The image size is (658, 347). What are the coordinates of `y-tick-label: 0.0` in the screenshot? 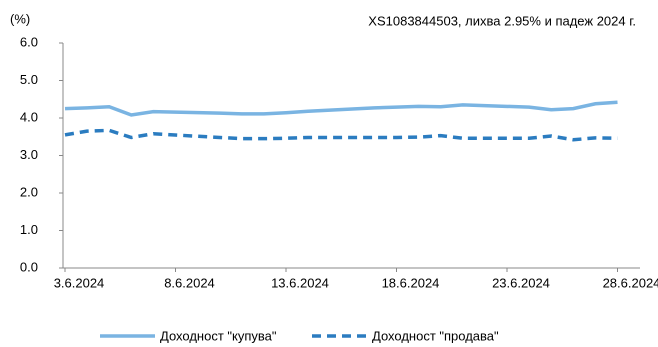 It's located at (29, 266).